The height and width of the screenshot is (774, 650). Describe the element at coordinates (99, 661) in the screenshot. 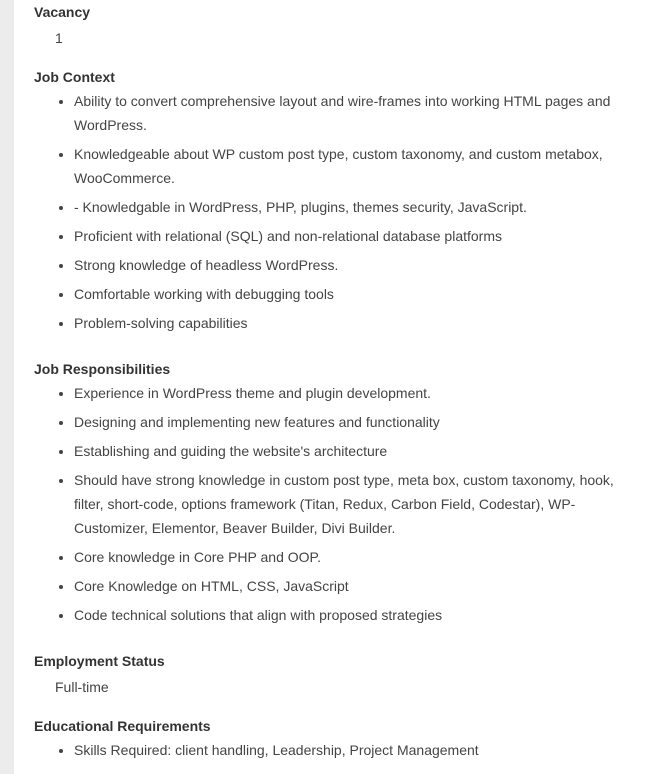

I see `employment-status-heading: Employment Status` at that location.